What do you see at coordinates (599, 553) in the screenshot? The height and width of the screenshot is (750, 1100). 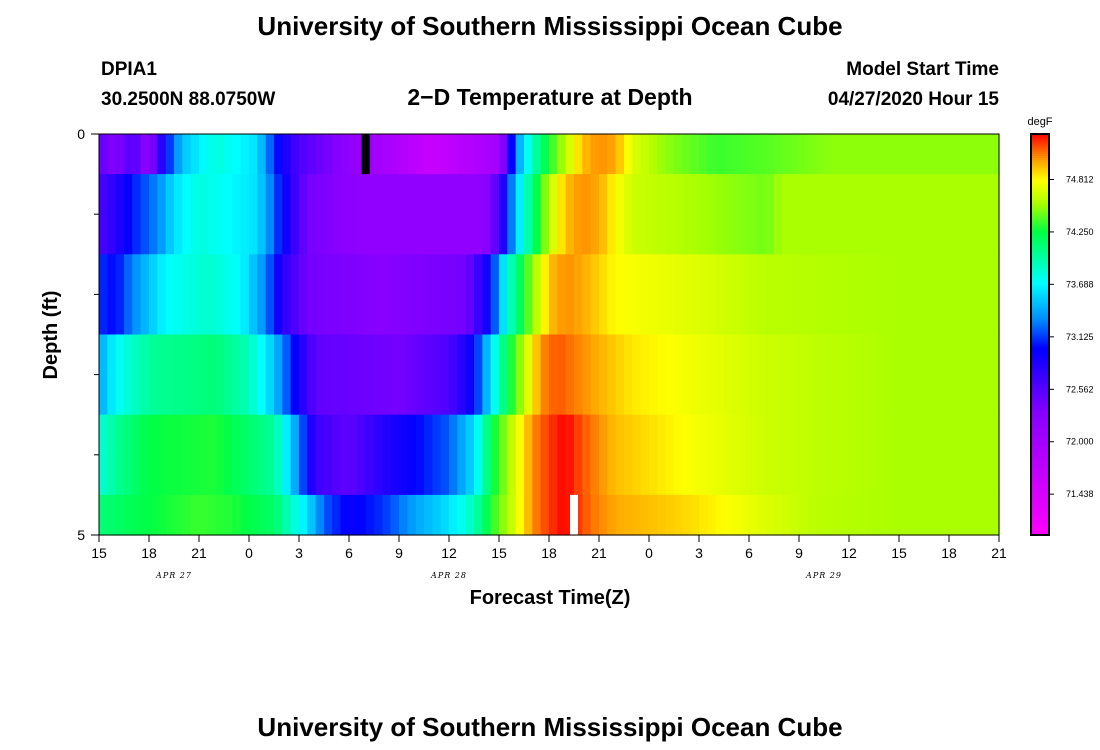 I see `x-tick-label: 21` at bounding box center [599, 553].